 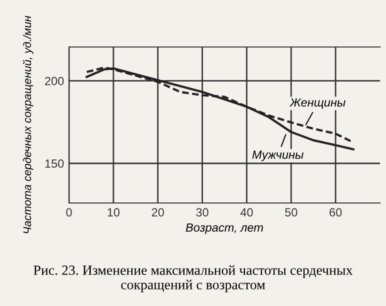 What do you see at coordinates (246, 212) in the screenshot?
I see `x-tick-label: 40` at bounding box center [246, 212].